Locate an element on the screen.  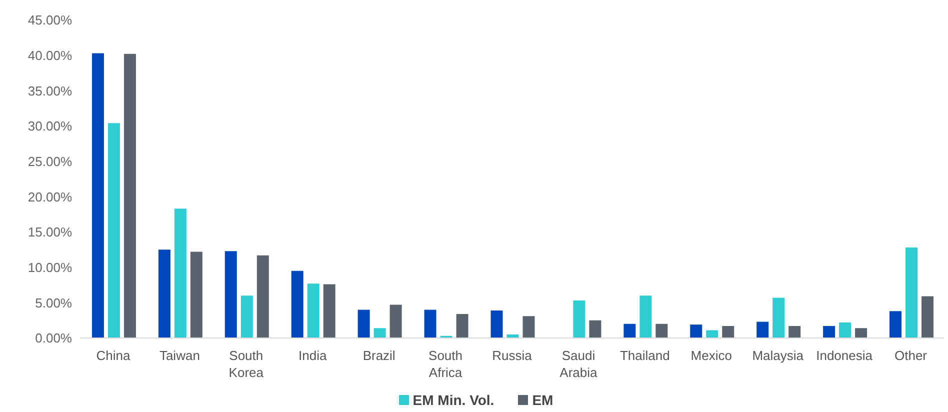
y-tick-label: 30.00% is located at coordinates (50, 126).